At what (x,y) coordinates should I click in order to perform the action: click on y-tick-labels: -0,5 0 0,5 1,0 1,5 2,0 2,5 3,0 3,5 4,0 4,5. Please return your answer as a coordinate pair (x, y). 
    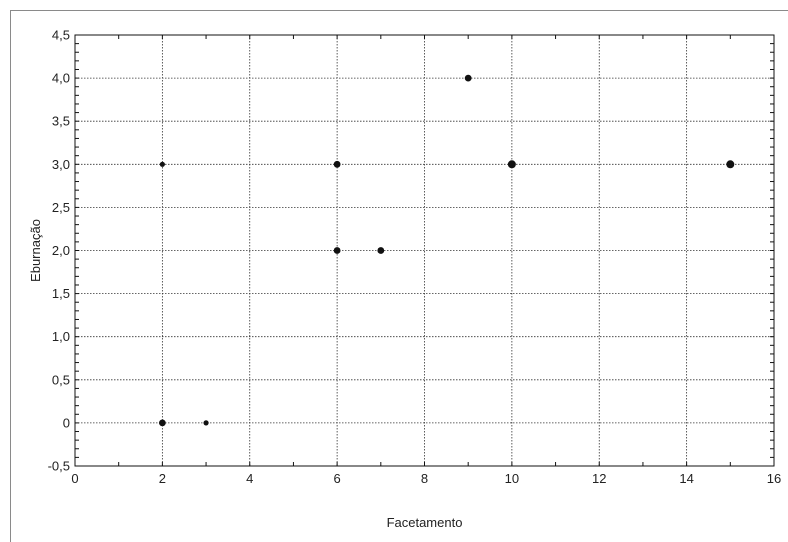
    Looking at the image, I should click on (59, 251).